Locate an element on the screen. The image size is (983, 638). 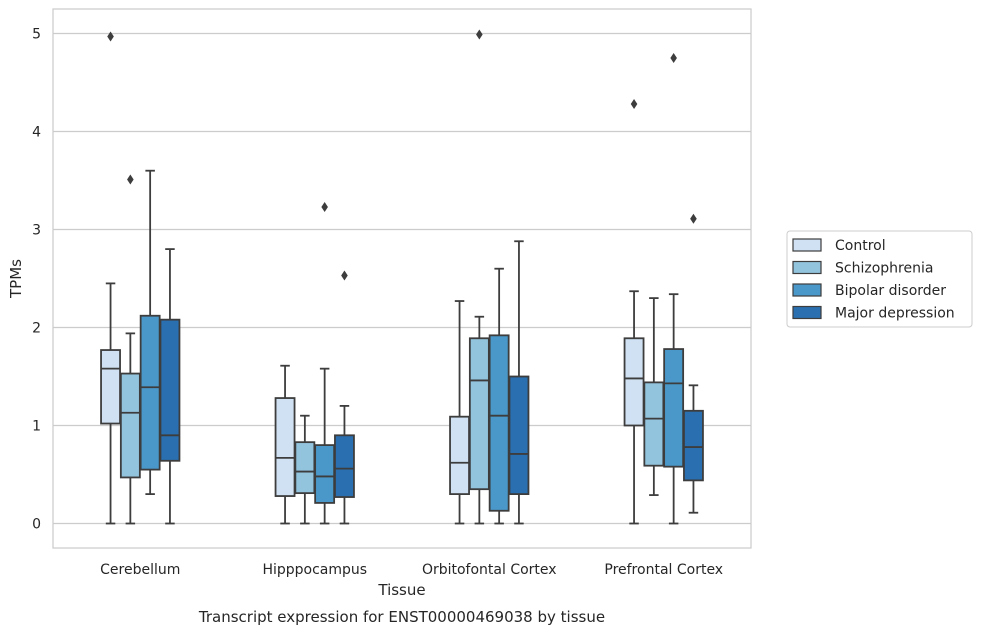
y-tick-label: 0 is located at coordinates (36, 525).